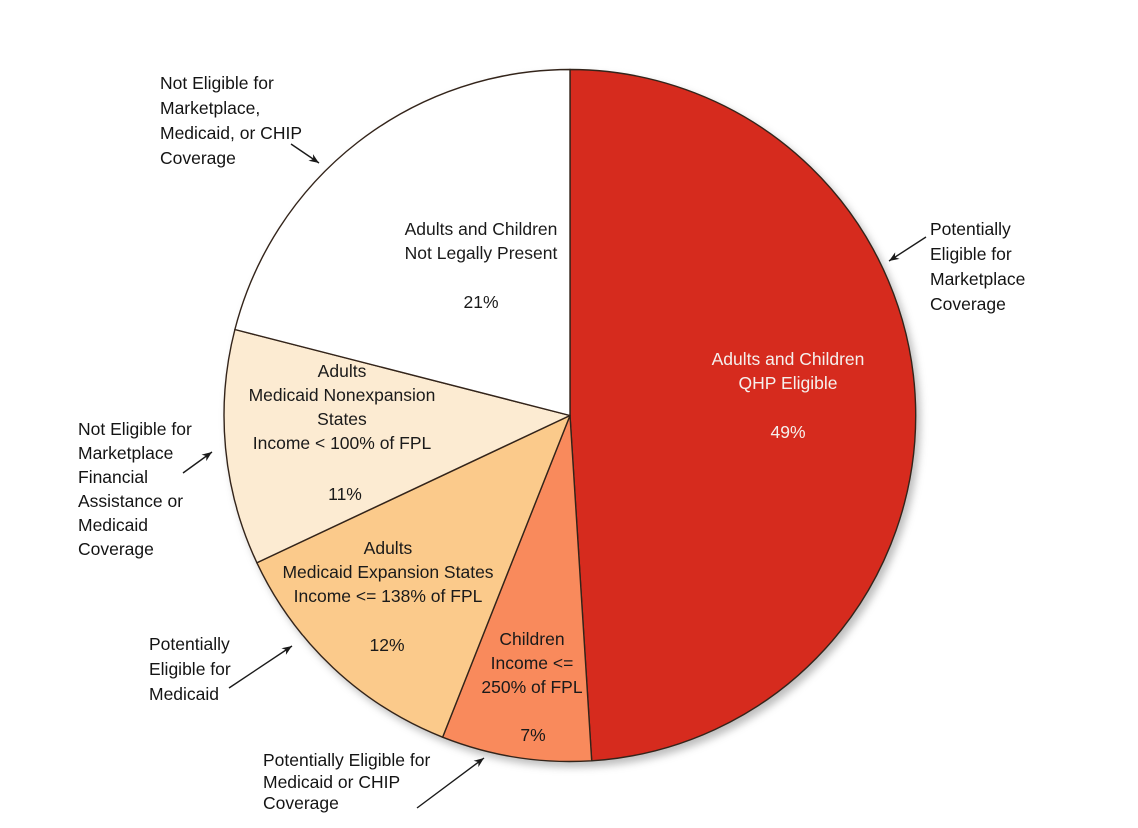  What do you see at coordinates (533, 735) in the screenshot?
I see `slice-pct-children-chip: 7%` at bounding box center [533, 735].